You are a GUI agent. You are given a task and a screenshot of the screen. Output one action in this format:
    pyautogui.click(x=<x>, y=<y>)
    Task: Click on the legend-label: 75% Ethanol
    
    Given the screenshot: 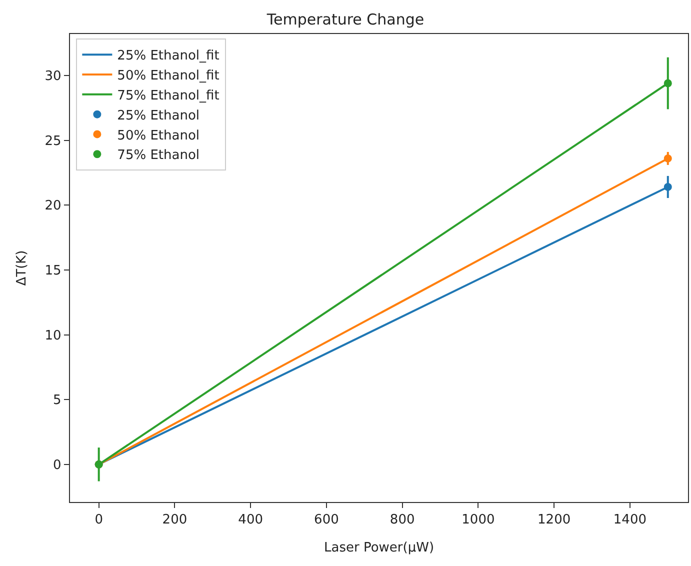 What is the action you would take?
    pyautogui.click(x=158, y=156)
    